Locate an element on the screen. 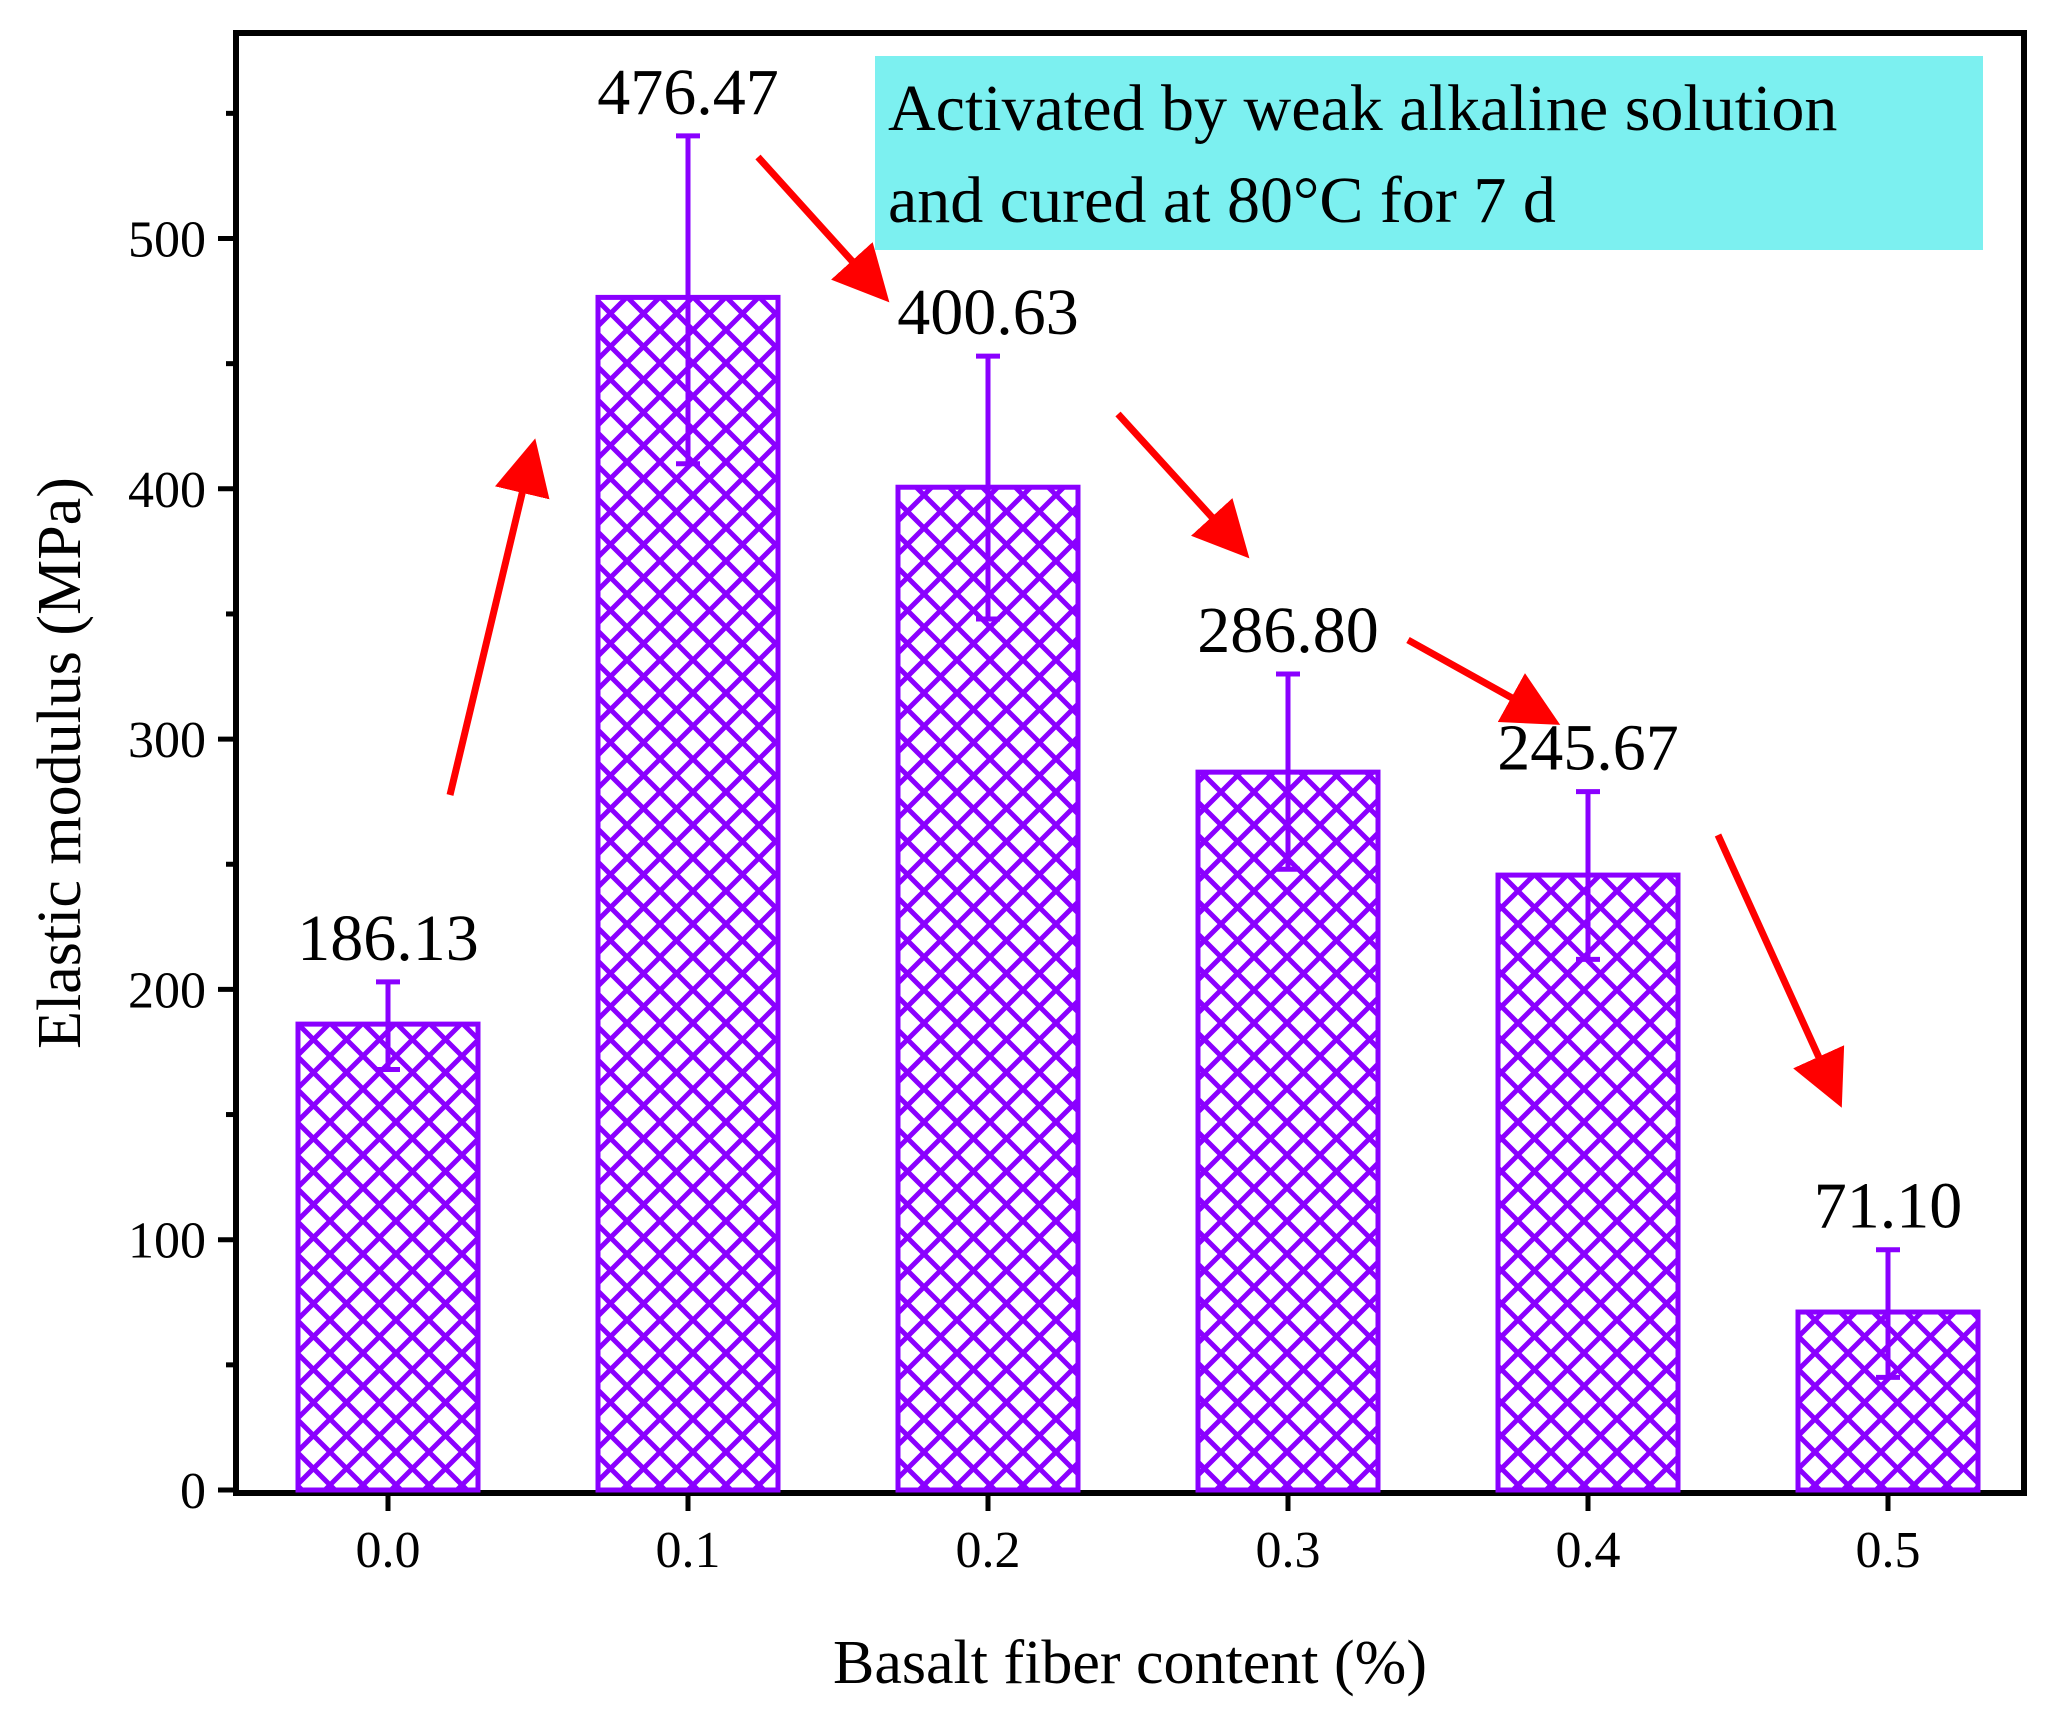  annotation-background is located at coordinates (1429, 153).